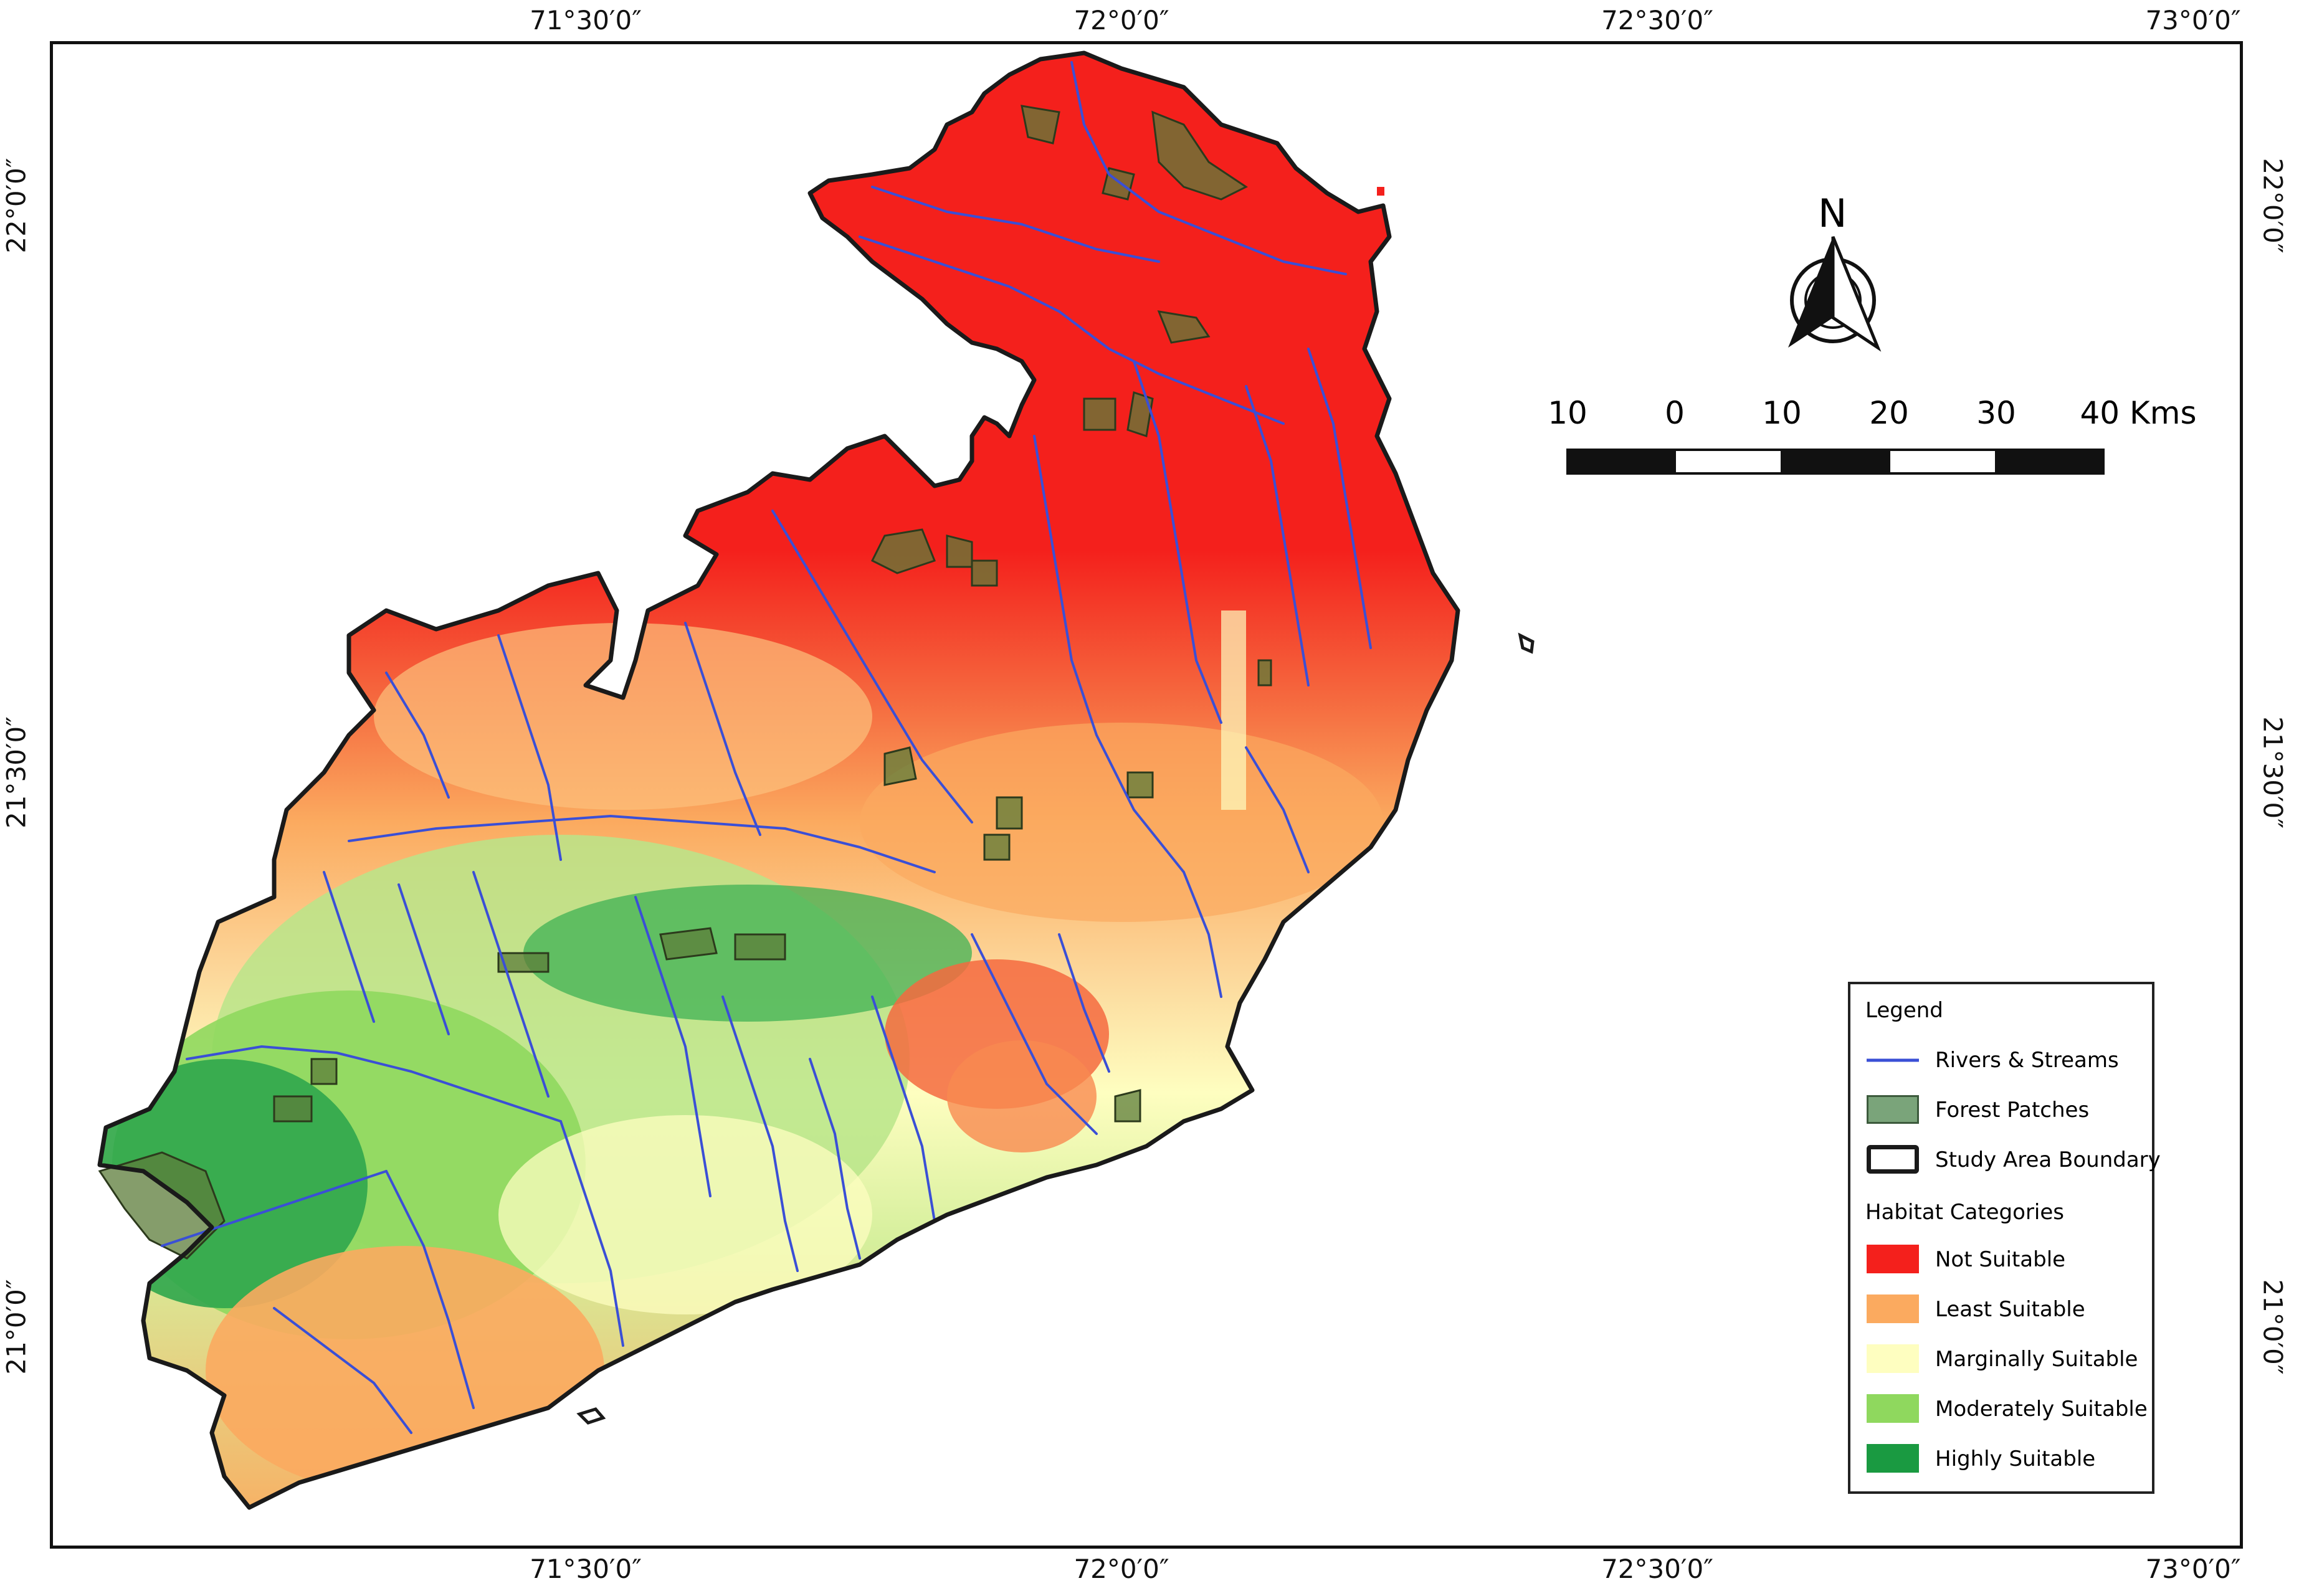 This screenshot has height=1596, width=2299. Describe the element at coordinates (2036, 1360) in the screenshot. I see `legend-label-marginally-suitable: Marginally Suitable` at that location.